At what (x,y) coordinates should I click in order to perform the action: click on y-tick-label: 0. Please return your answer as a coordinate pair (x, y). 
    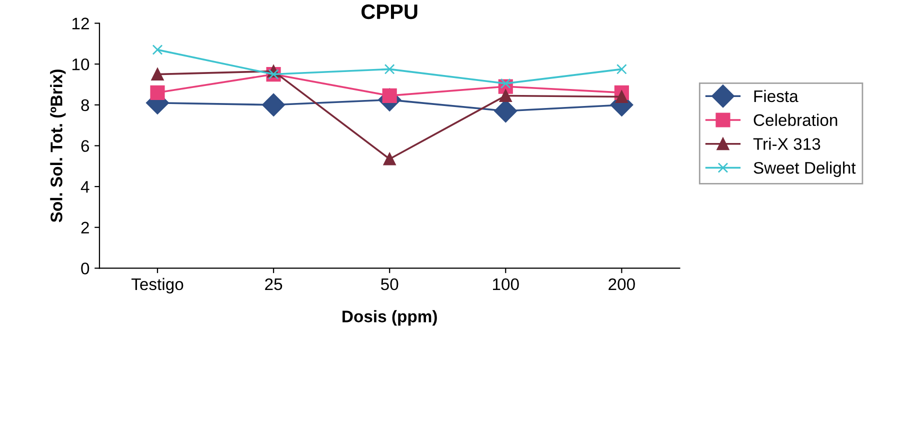
    Looking at the image, I should click on (85, 268).